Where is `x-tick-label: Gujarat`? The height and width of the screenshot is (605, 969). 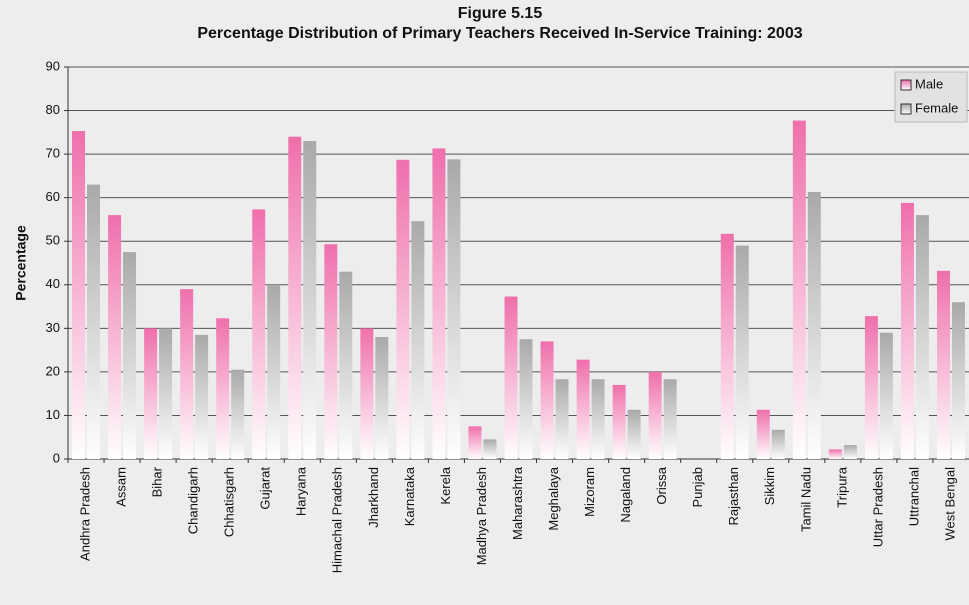
x-tick-label: Gujarat is located at coordinates (265, 488).